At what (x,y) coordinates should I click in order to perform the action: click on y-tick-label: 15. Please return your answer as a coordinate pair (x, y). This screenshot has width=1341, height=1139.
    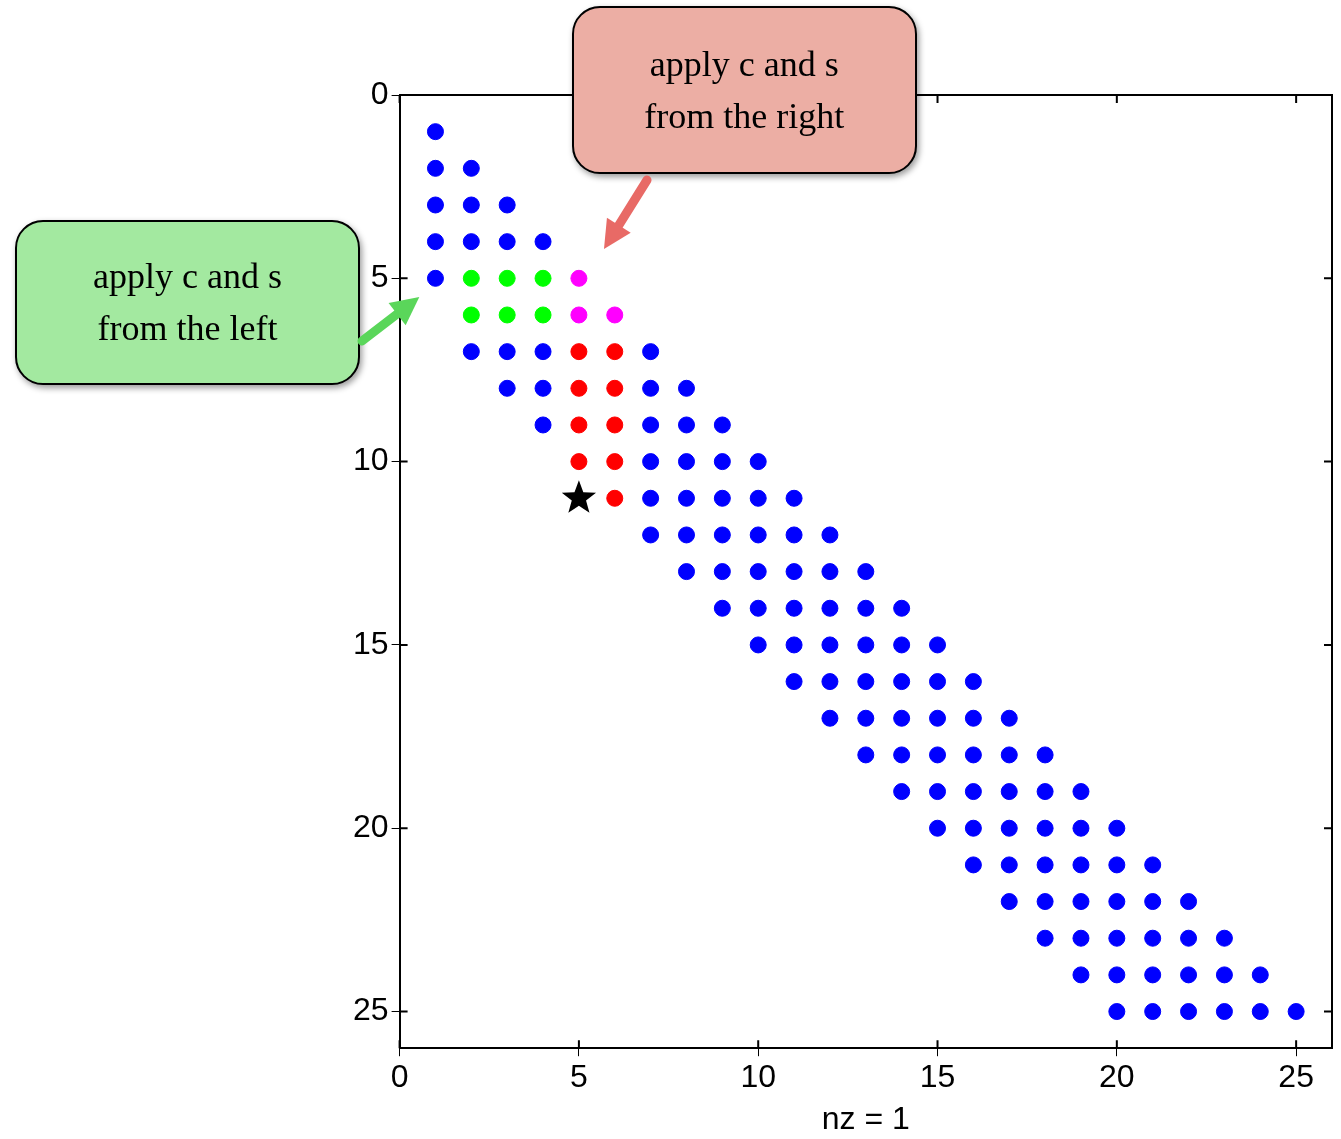
    Looking at the image, I should click on (371, 642).